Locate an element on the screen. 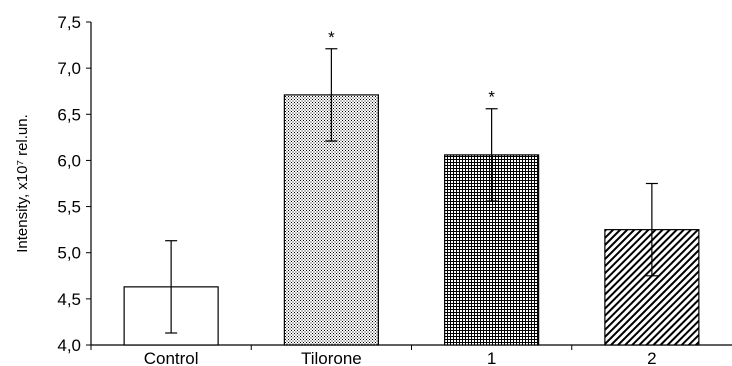 Image resolution: width=732 pixels, height=366 pixels. x-tick-label: Control is located at coordinates (171, 357).